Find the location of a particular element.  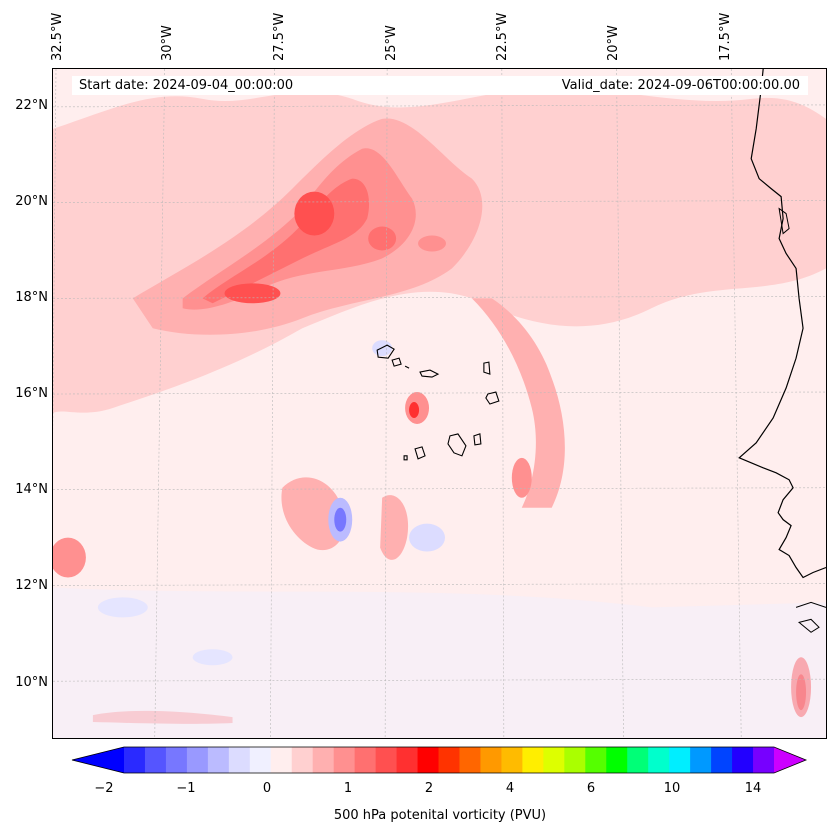

lon-label-27-5w: 27.5°W is located at coordinates (279, 36).